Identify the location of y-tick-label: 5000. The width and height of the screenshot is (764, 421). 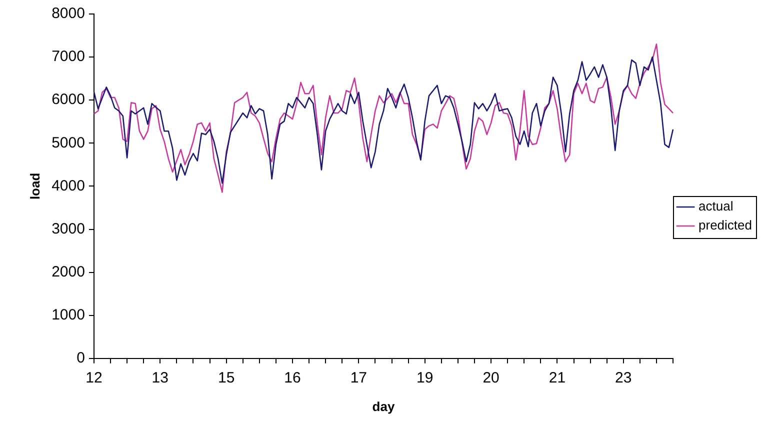
(68, 143).